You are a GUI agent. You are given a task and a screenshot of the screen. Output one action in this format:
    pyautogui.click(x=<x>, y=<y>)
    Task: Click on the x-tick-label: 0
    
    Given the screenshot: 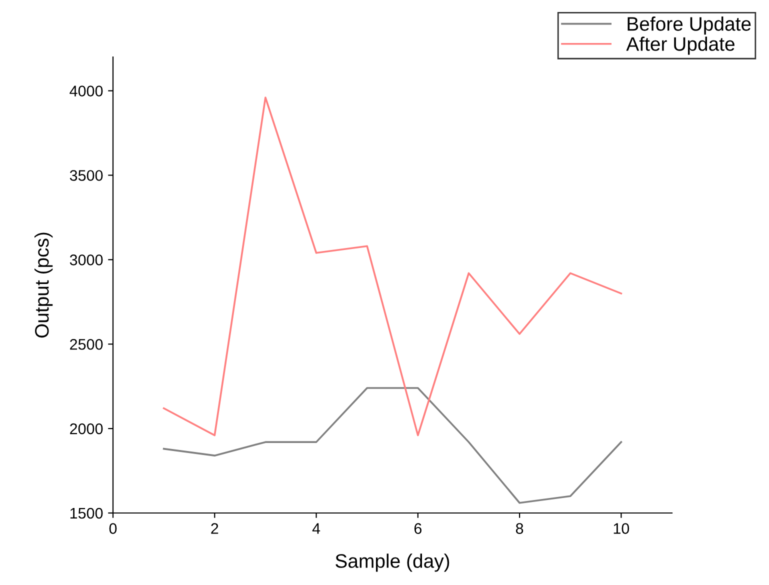 What is the action you would take?
    pyautogui.click(x=113, y=528)
    